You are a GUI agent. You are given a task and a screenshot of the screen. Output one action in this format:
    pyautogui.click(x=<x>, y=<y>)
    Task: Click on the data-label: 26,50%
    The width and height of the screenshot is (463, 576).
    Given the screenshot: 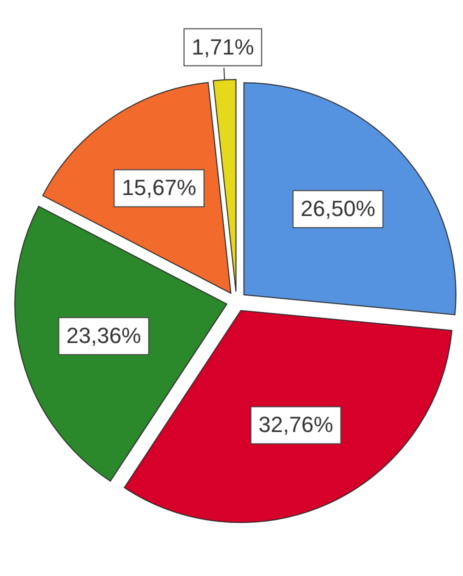 What is the action you would take?
    pyautogui.click(x=338, y=209)
    